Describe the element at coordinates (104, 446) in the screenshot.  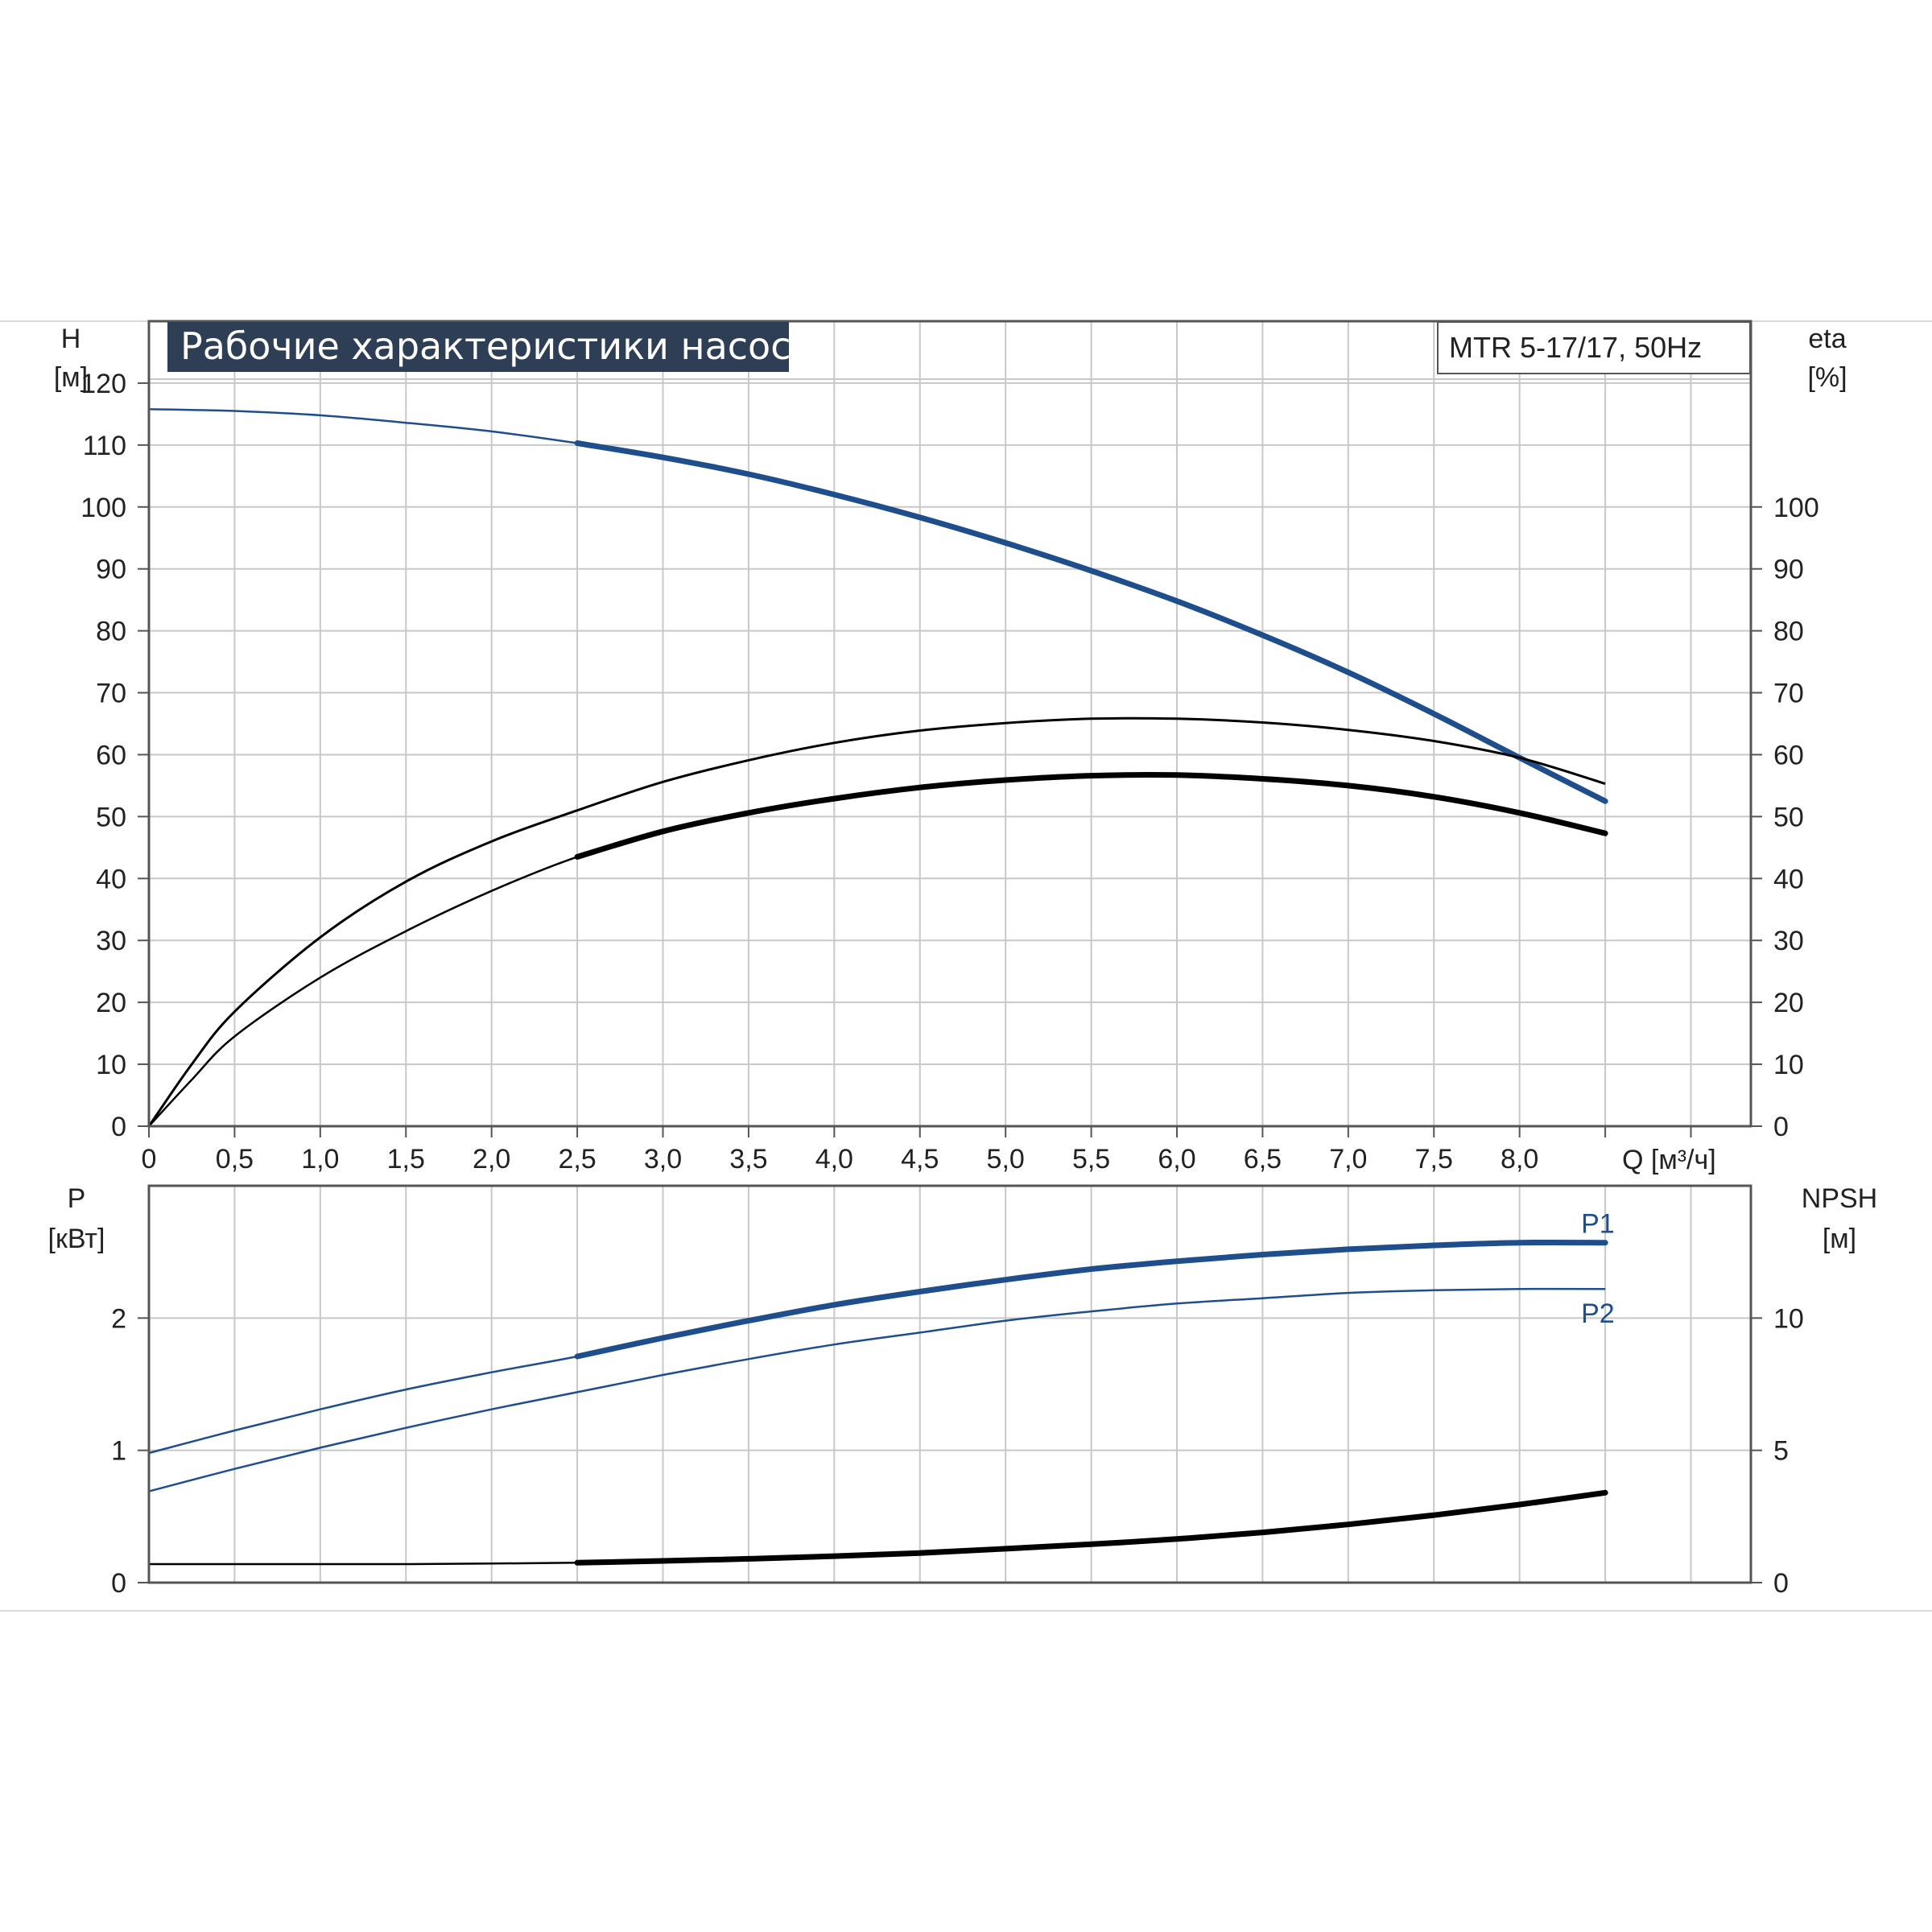
I see `y-left-tick-label: 110` at that location.